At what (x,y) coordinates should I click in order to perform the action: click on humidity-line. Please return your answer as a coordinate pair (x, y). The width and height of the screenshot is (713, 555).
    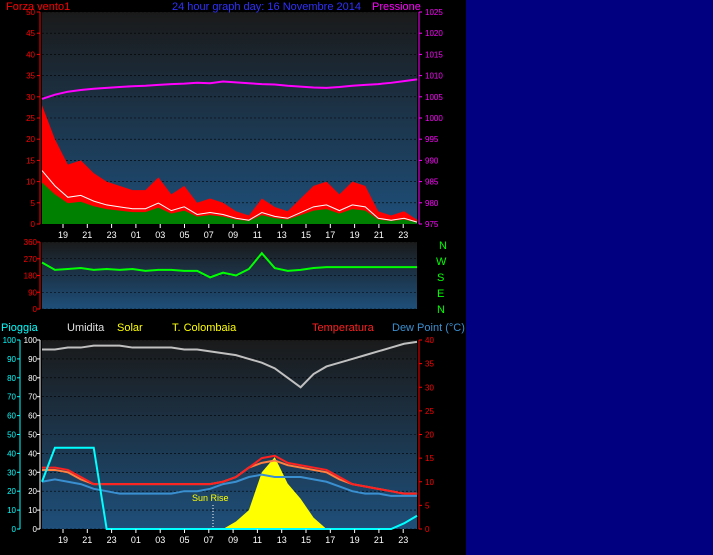
    Looking at the image, I should click on (230, 364).